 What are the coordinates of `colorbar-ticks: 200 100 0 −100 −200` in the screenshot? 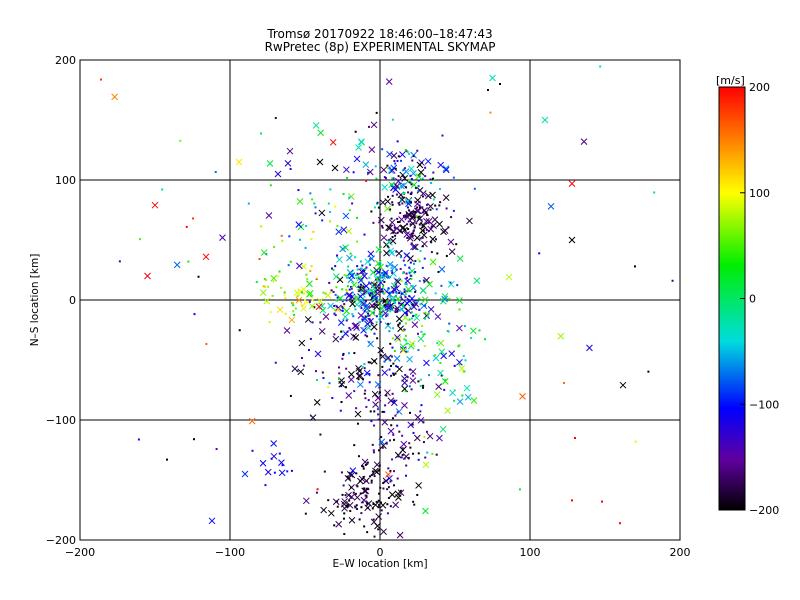 It's located at (759, 299).